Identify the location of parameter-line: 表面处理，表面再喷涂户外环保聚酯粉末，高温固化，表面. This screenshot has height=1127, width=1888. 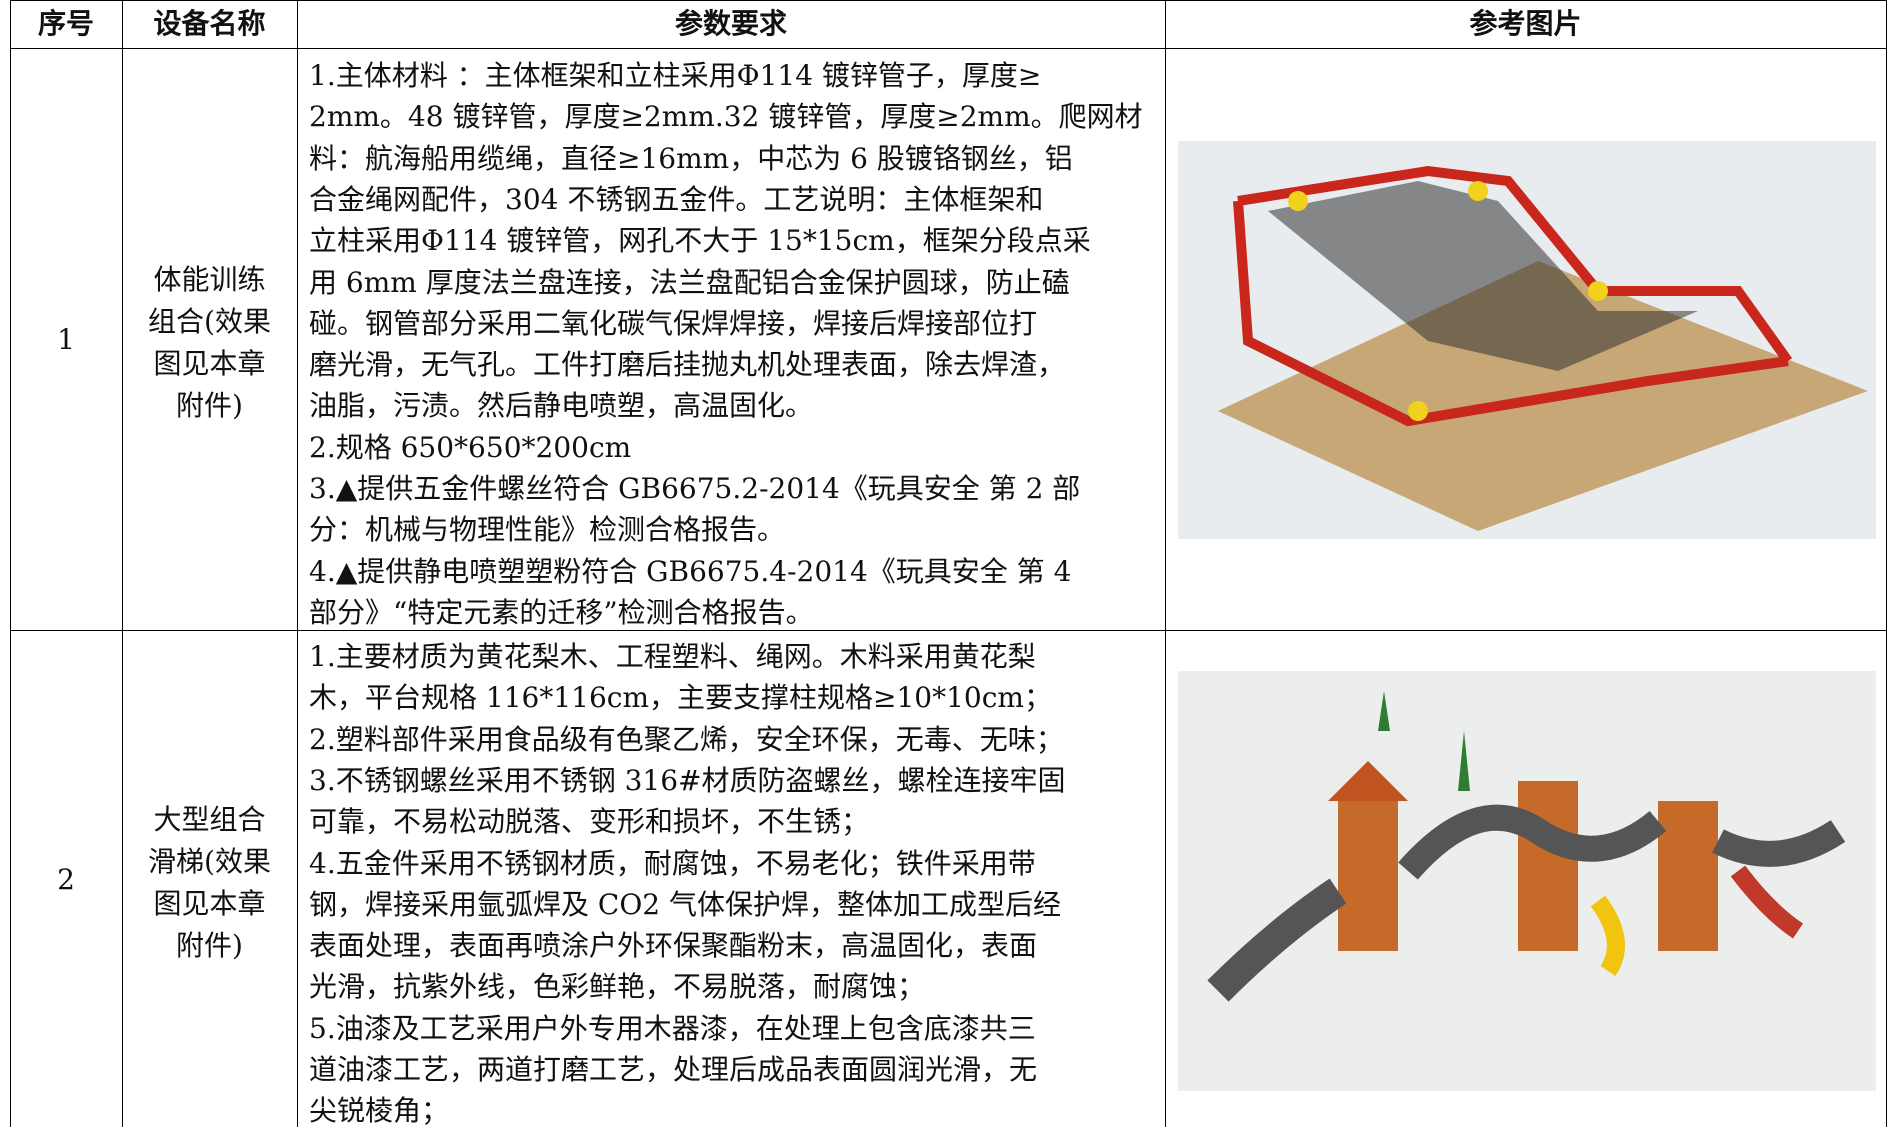
(673, 946).